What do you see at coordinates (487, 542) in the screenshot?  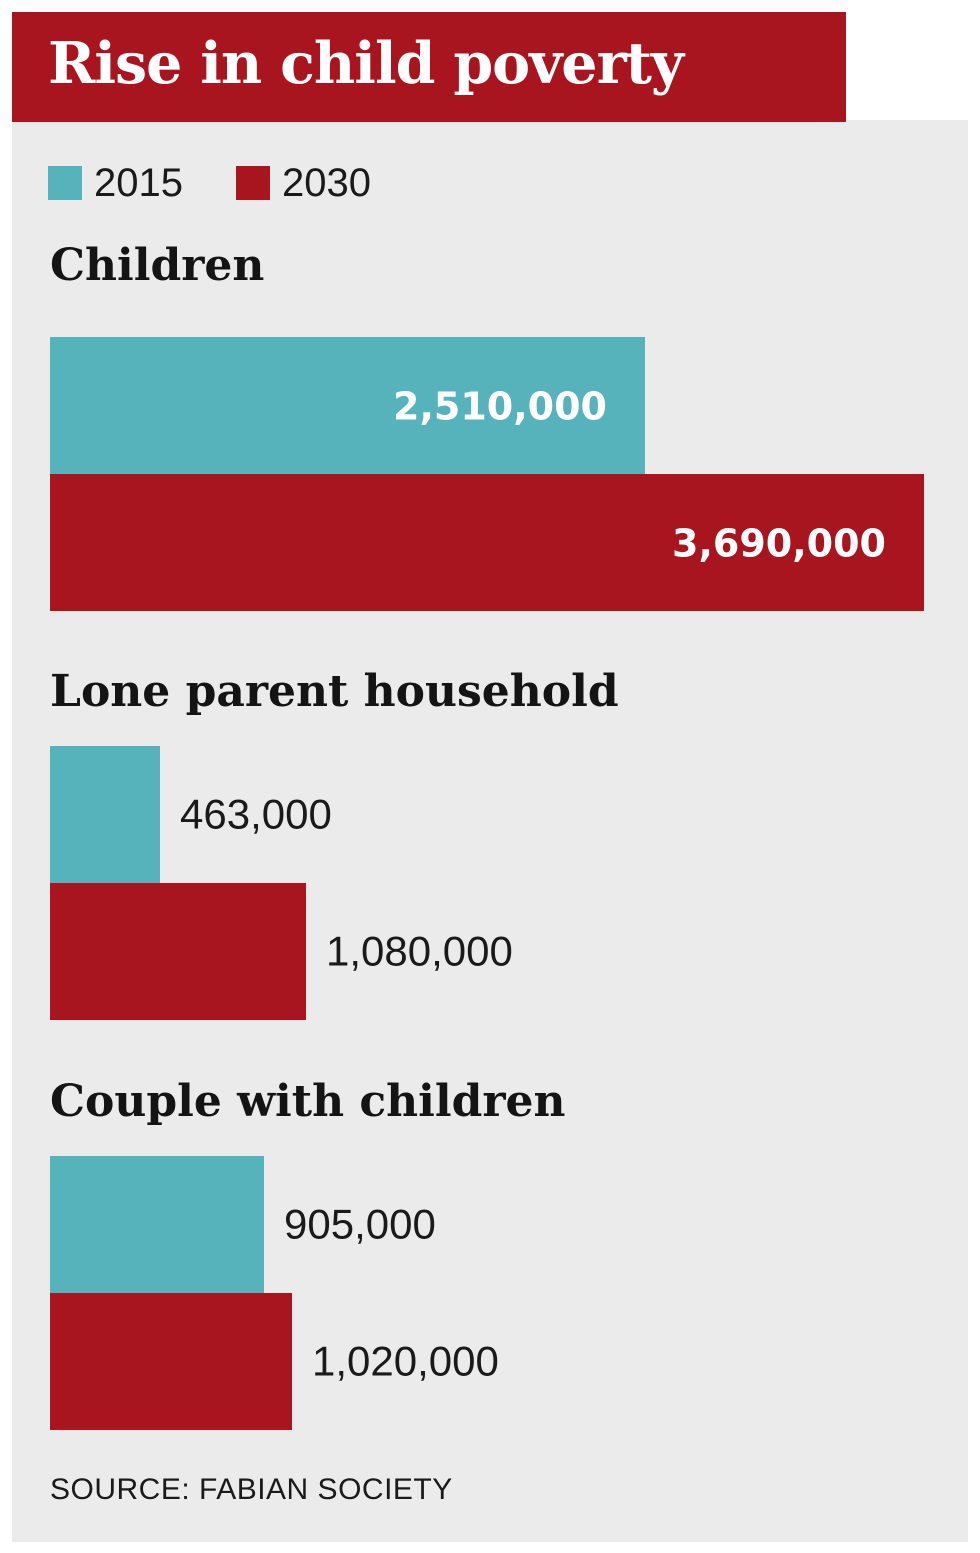 I see `bar-children-2030` at bounding box center [487, 542].